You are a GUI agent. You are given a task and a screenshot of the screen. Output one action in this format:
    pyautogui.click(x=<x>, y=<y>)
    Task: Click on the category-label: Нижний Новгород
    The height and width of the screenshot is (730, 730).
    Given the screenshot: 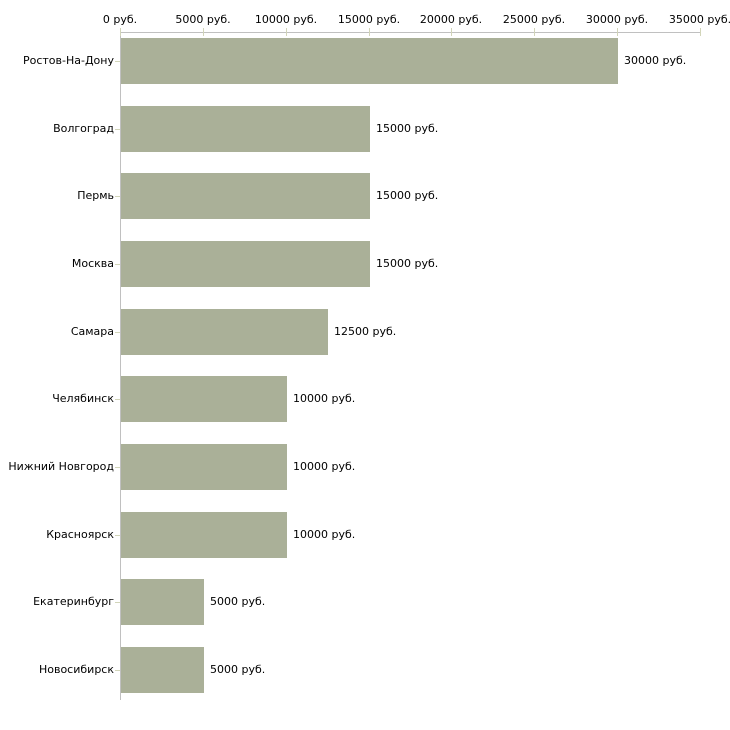 What is the action you would take?
    pyautogui.click(x=61, y=466)
    